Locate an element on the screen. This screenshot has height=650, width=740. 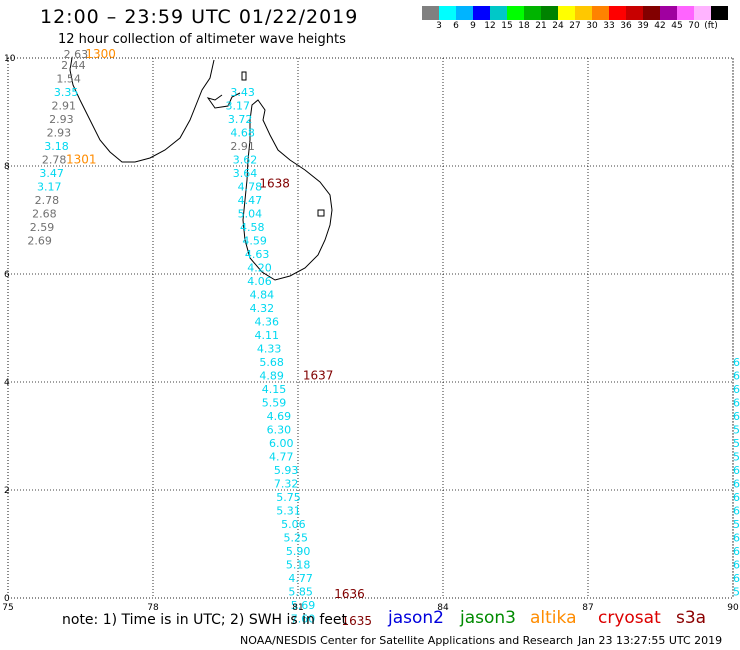
color-scale-tick-label: 3 is located at coordinates (439, 26).